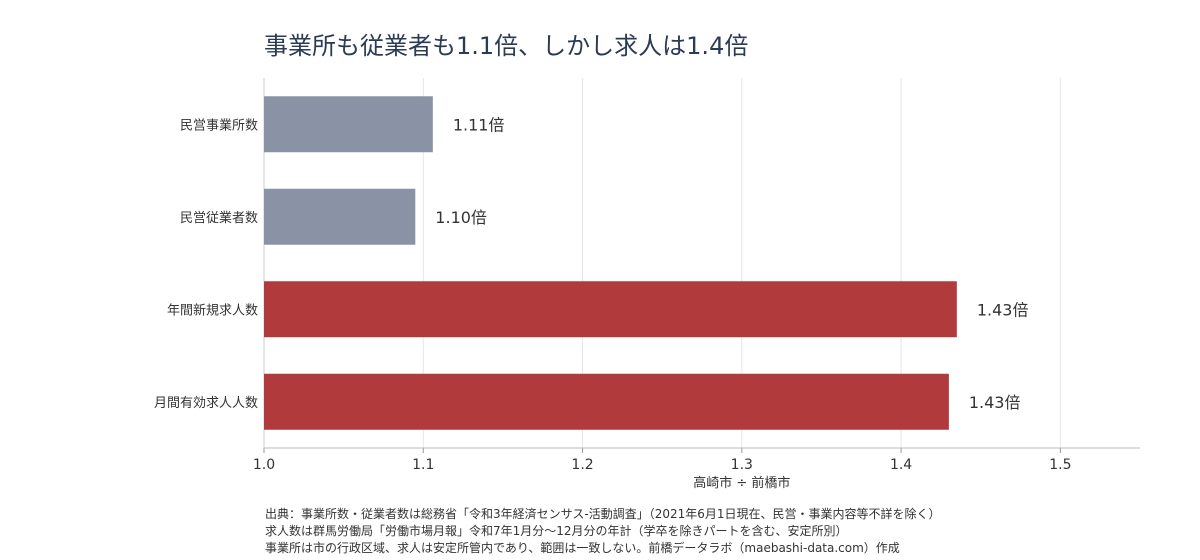  I want to click on category-label: 月間有効求人人数, so click(206, 403).